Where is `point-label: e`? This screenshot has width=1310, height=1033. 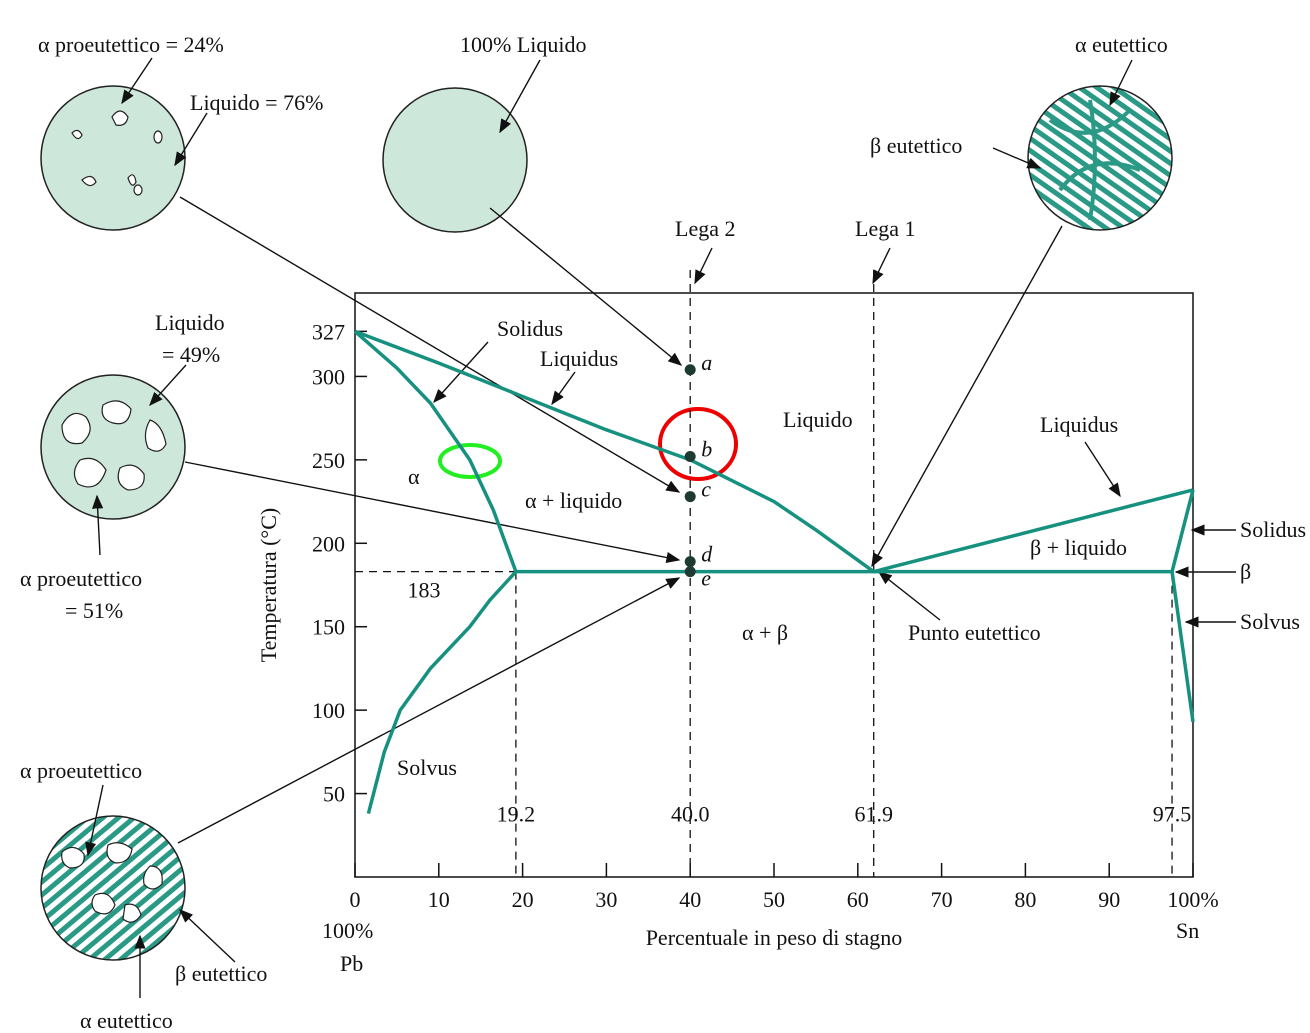 point-label: e is located at coordinates (706, 578).